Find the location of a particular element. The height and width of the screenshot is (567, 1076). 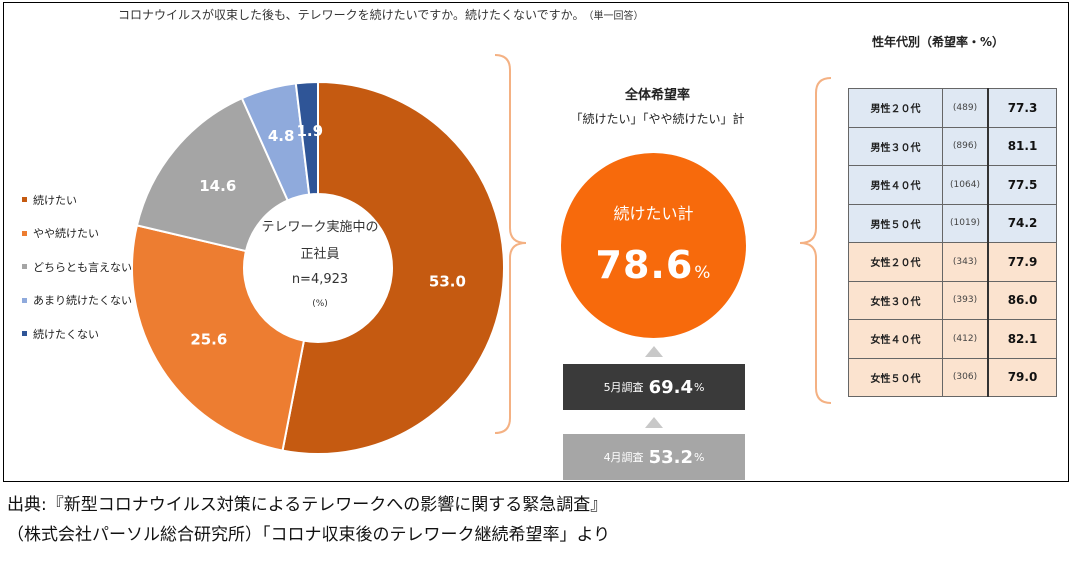

source-line1: 出典:『新型コロナウイルス対策によるテレワークへの影響に関する緊急調査』 is located at coordinates (307, 505).